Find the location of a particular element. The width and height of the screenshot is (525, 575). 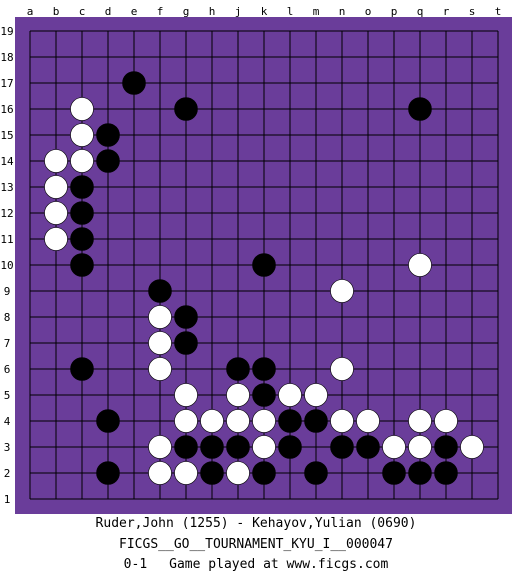

row-label: 4 is located at coordinates (7, 421).